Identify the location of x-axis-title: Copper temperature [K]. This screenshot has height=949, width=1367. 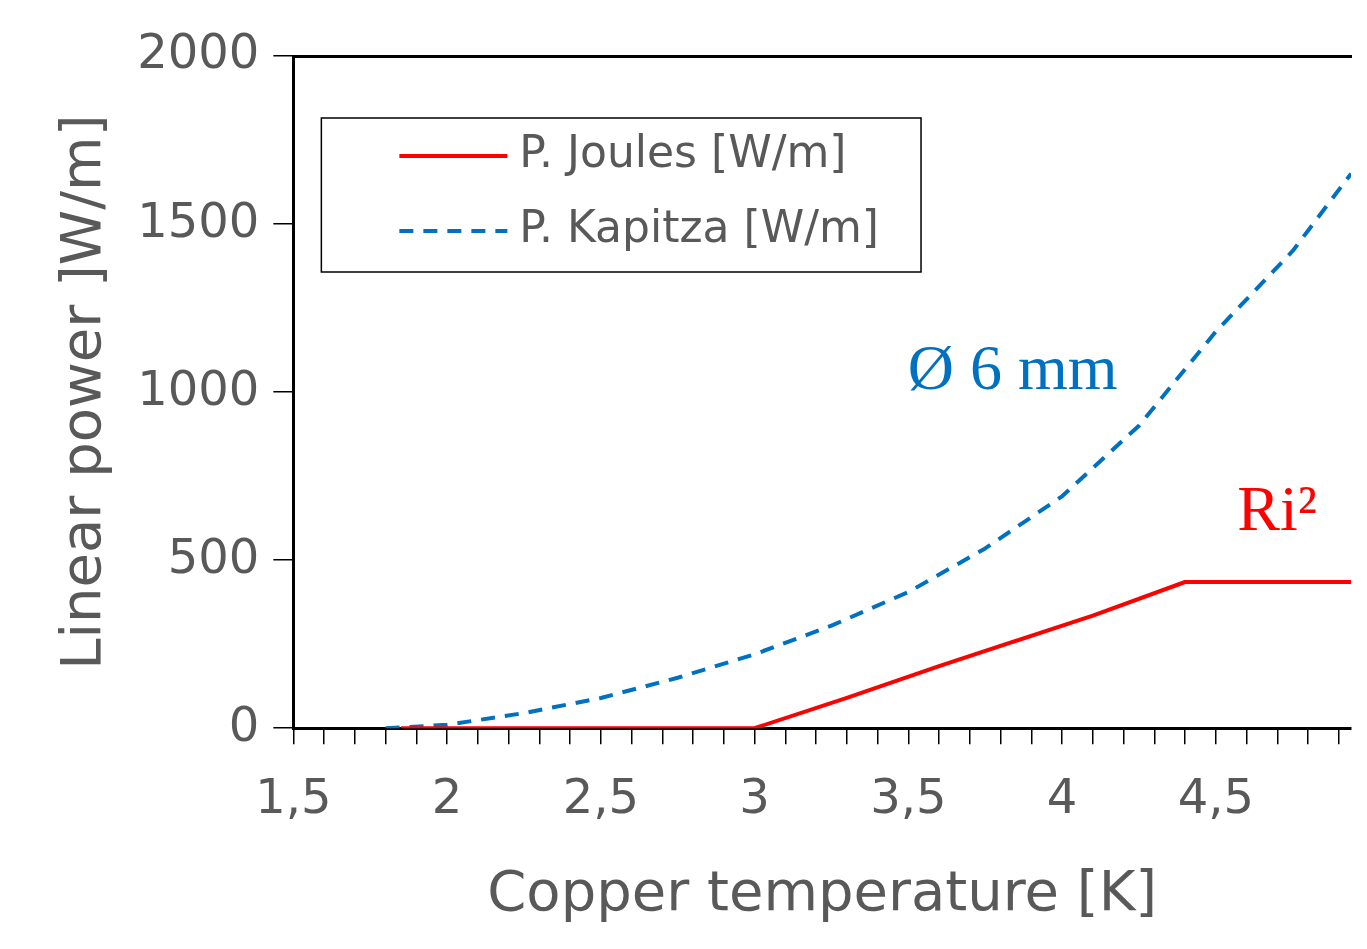
(822, 890).